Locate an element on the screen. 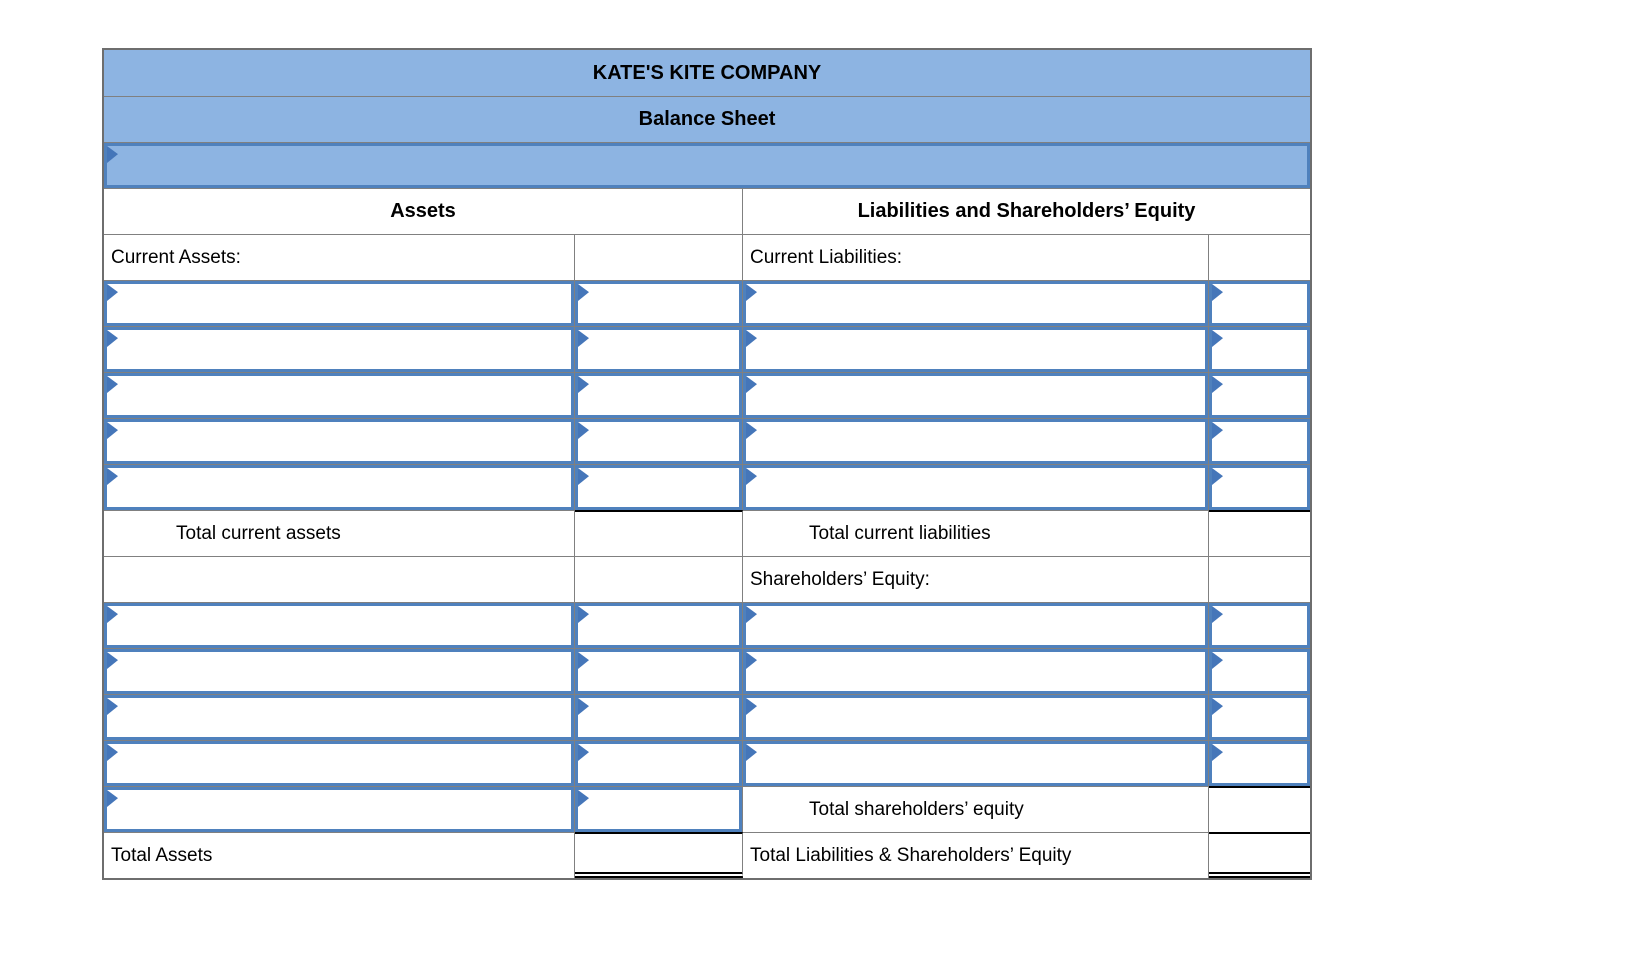 This screenshot has width=1648, height=964. asset-row-6-value-input is located at coordinates (659, 625).